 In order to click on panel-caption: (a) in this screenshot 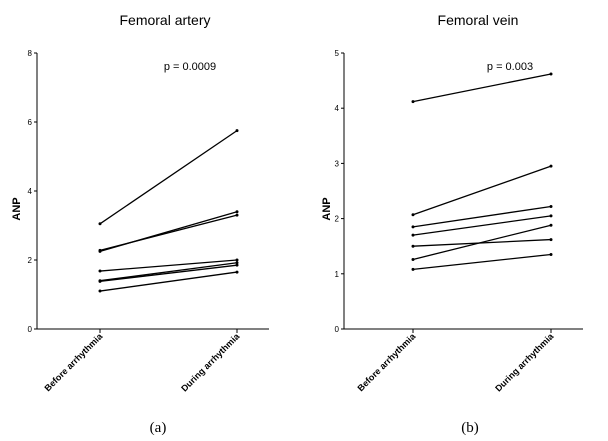, I will do `click(158, 428)`.